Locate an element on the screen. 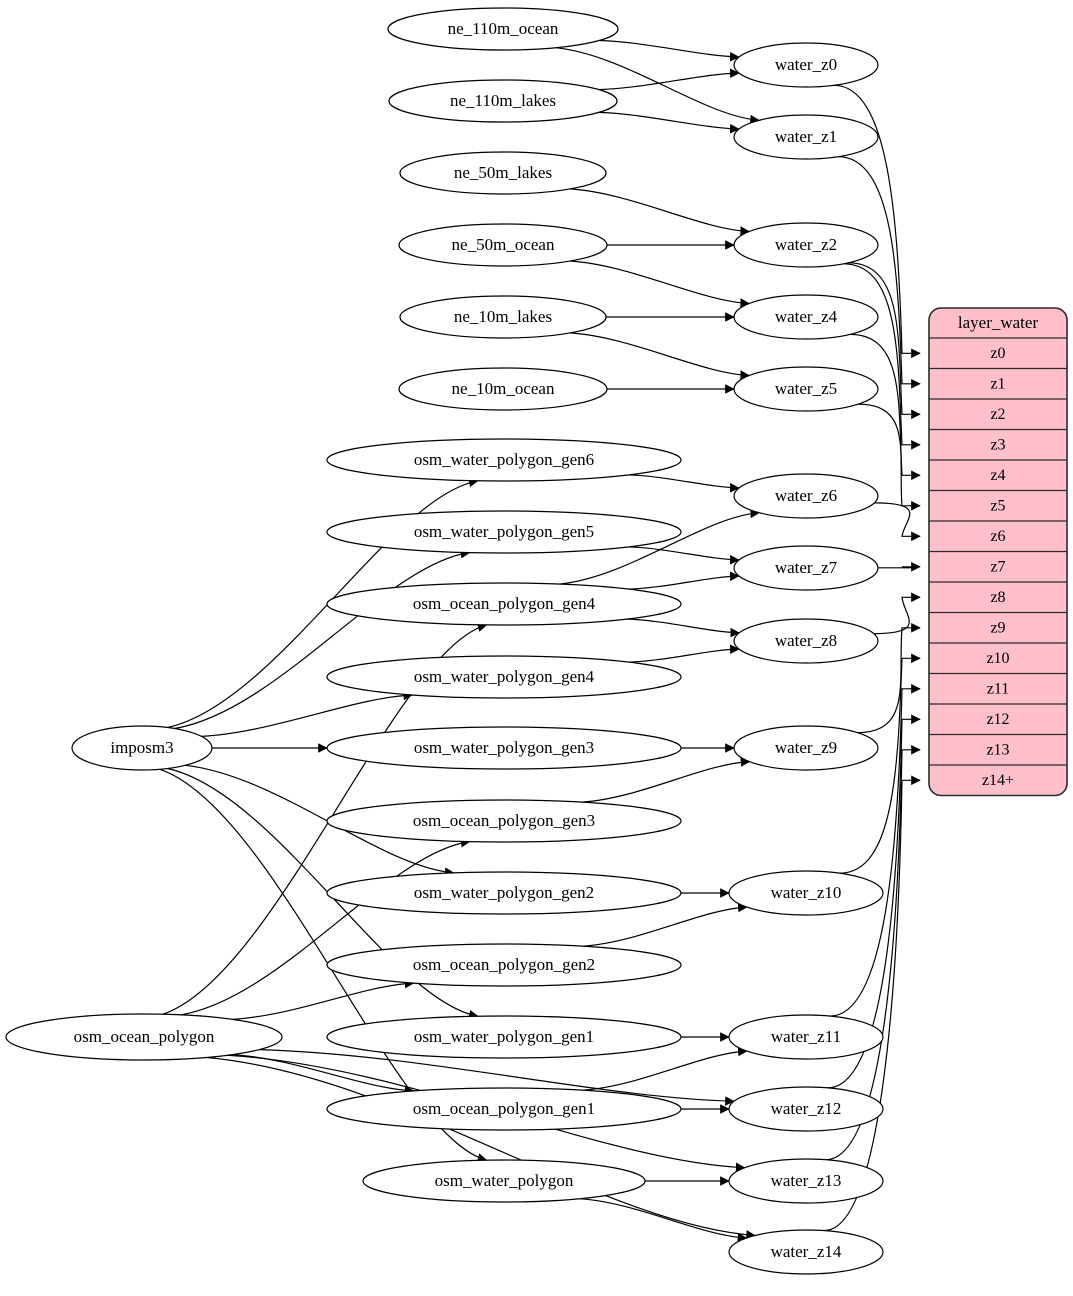 The width and height of the screenshot is (1073, 1296). node-water_z8: water_z8 is located at coordinates (806, 641).